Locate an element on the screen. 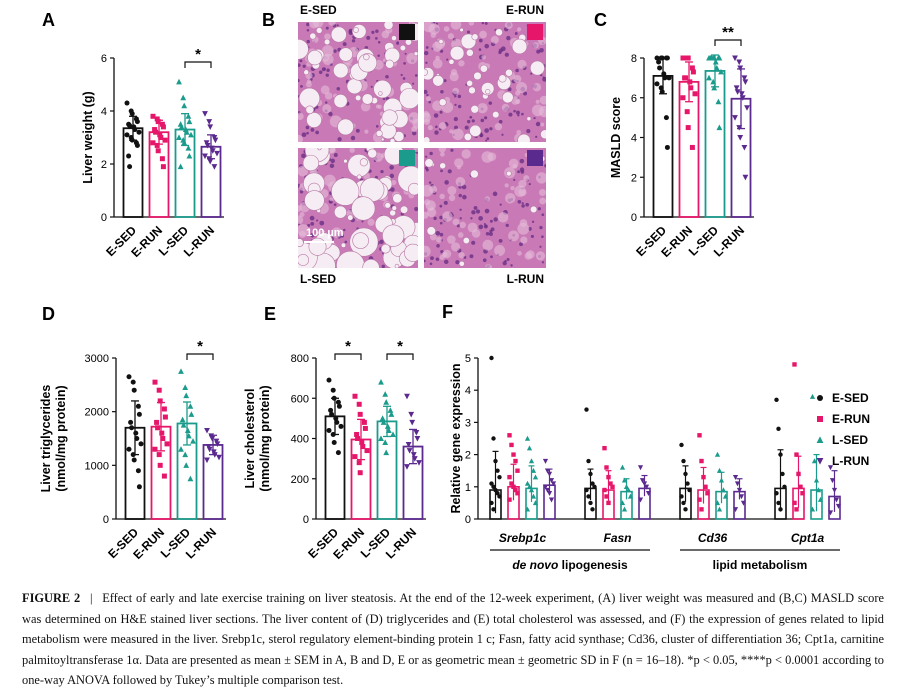 The height and width of the screenshot is (691, 905). histology-label-e-sed: E-SED is located at coordinates (318, 10).